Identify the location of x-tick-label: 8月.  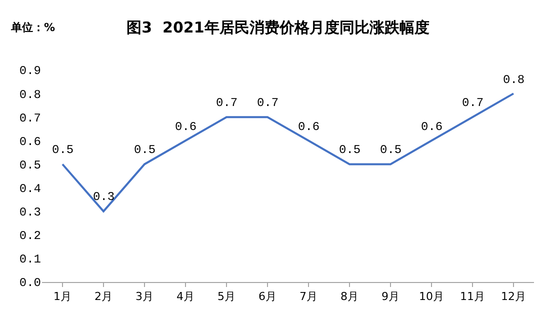
(349, 297).